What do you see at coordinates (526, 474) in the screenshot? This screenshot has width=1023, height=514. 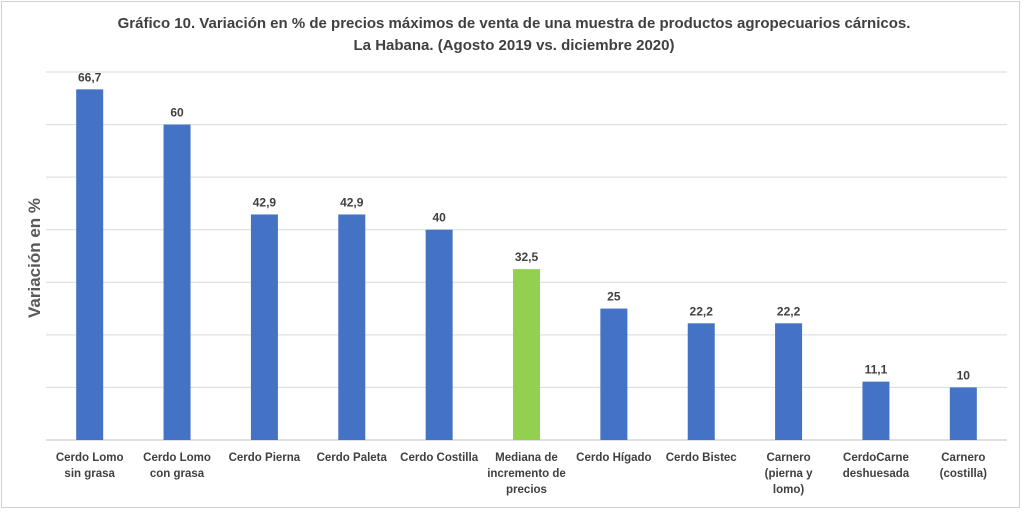 I see `x-tick-label: incremento de` at bounding box center [526, 474].